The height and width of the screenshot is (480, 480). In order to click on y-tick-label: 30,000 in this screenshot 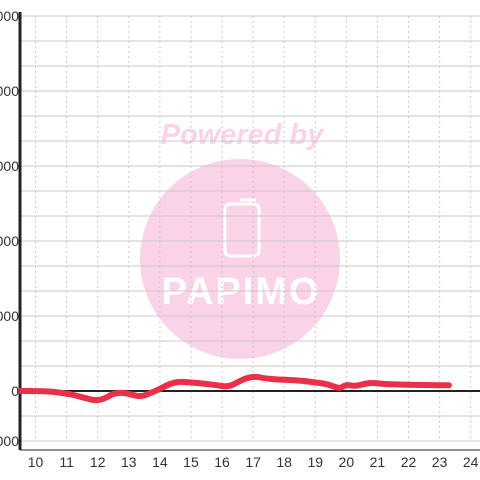, I will do `click(9, 316)`.